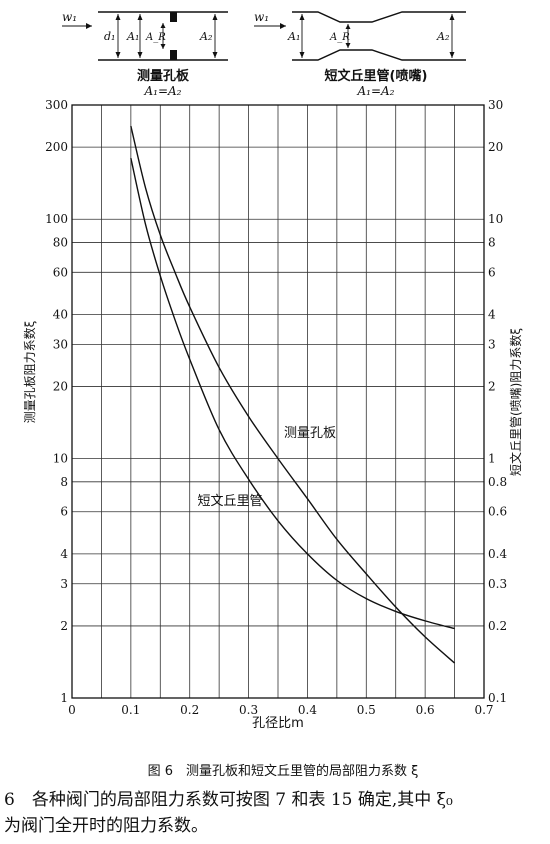  What do you see at coordinates (483, 710) in the screenshot?
I see `x-tick-label: 0.7` at bounding box center [483, 710].